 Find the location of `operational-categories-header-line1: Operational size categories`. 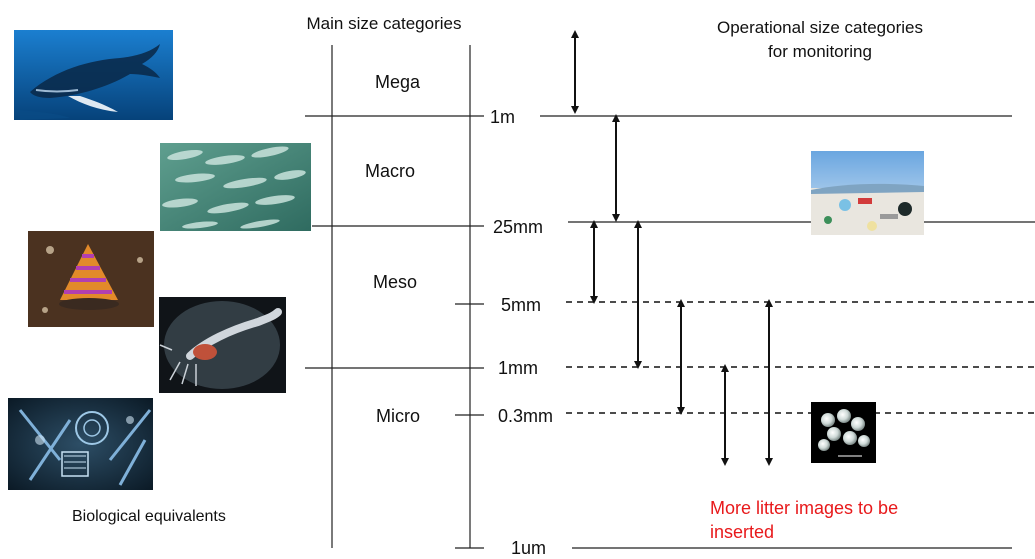

operational-categories-header-line1: Operational size categories is located at coordinates (819, 27).